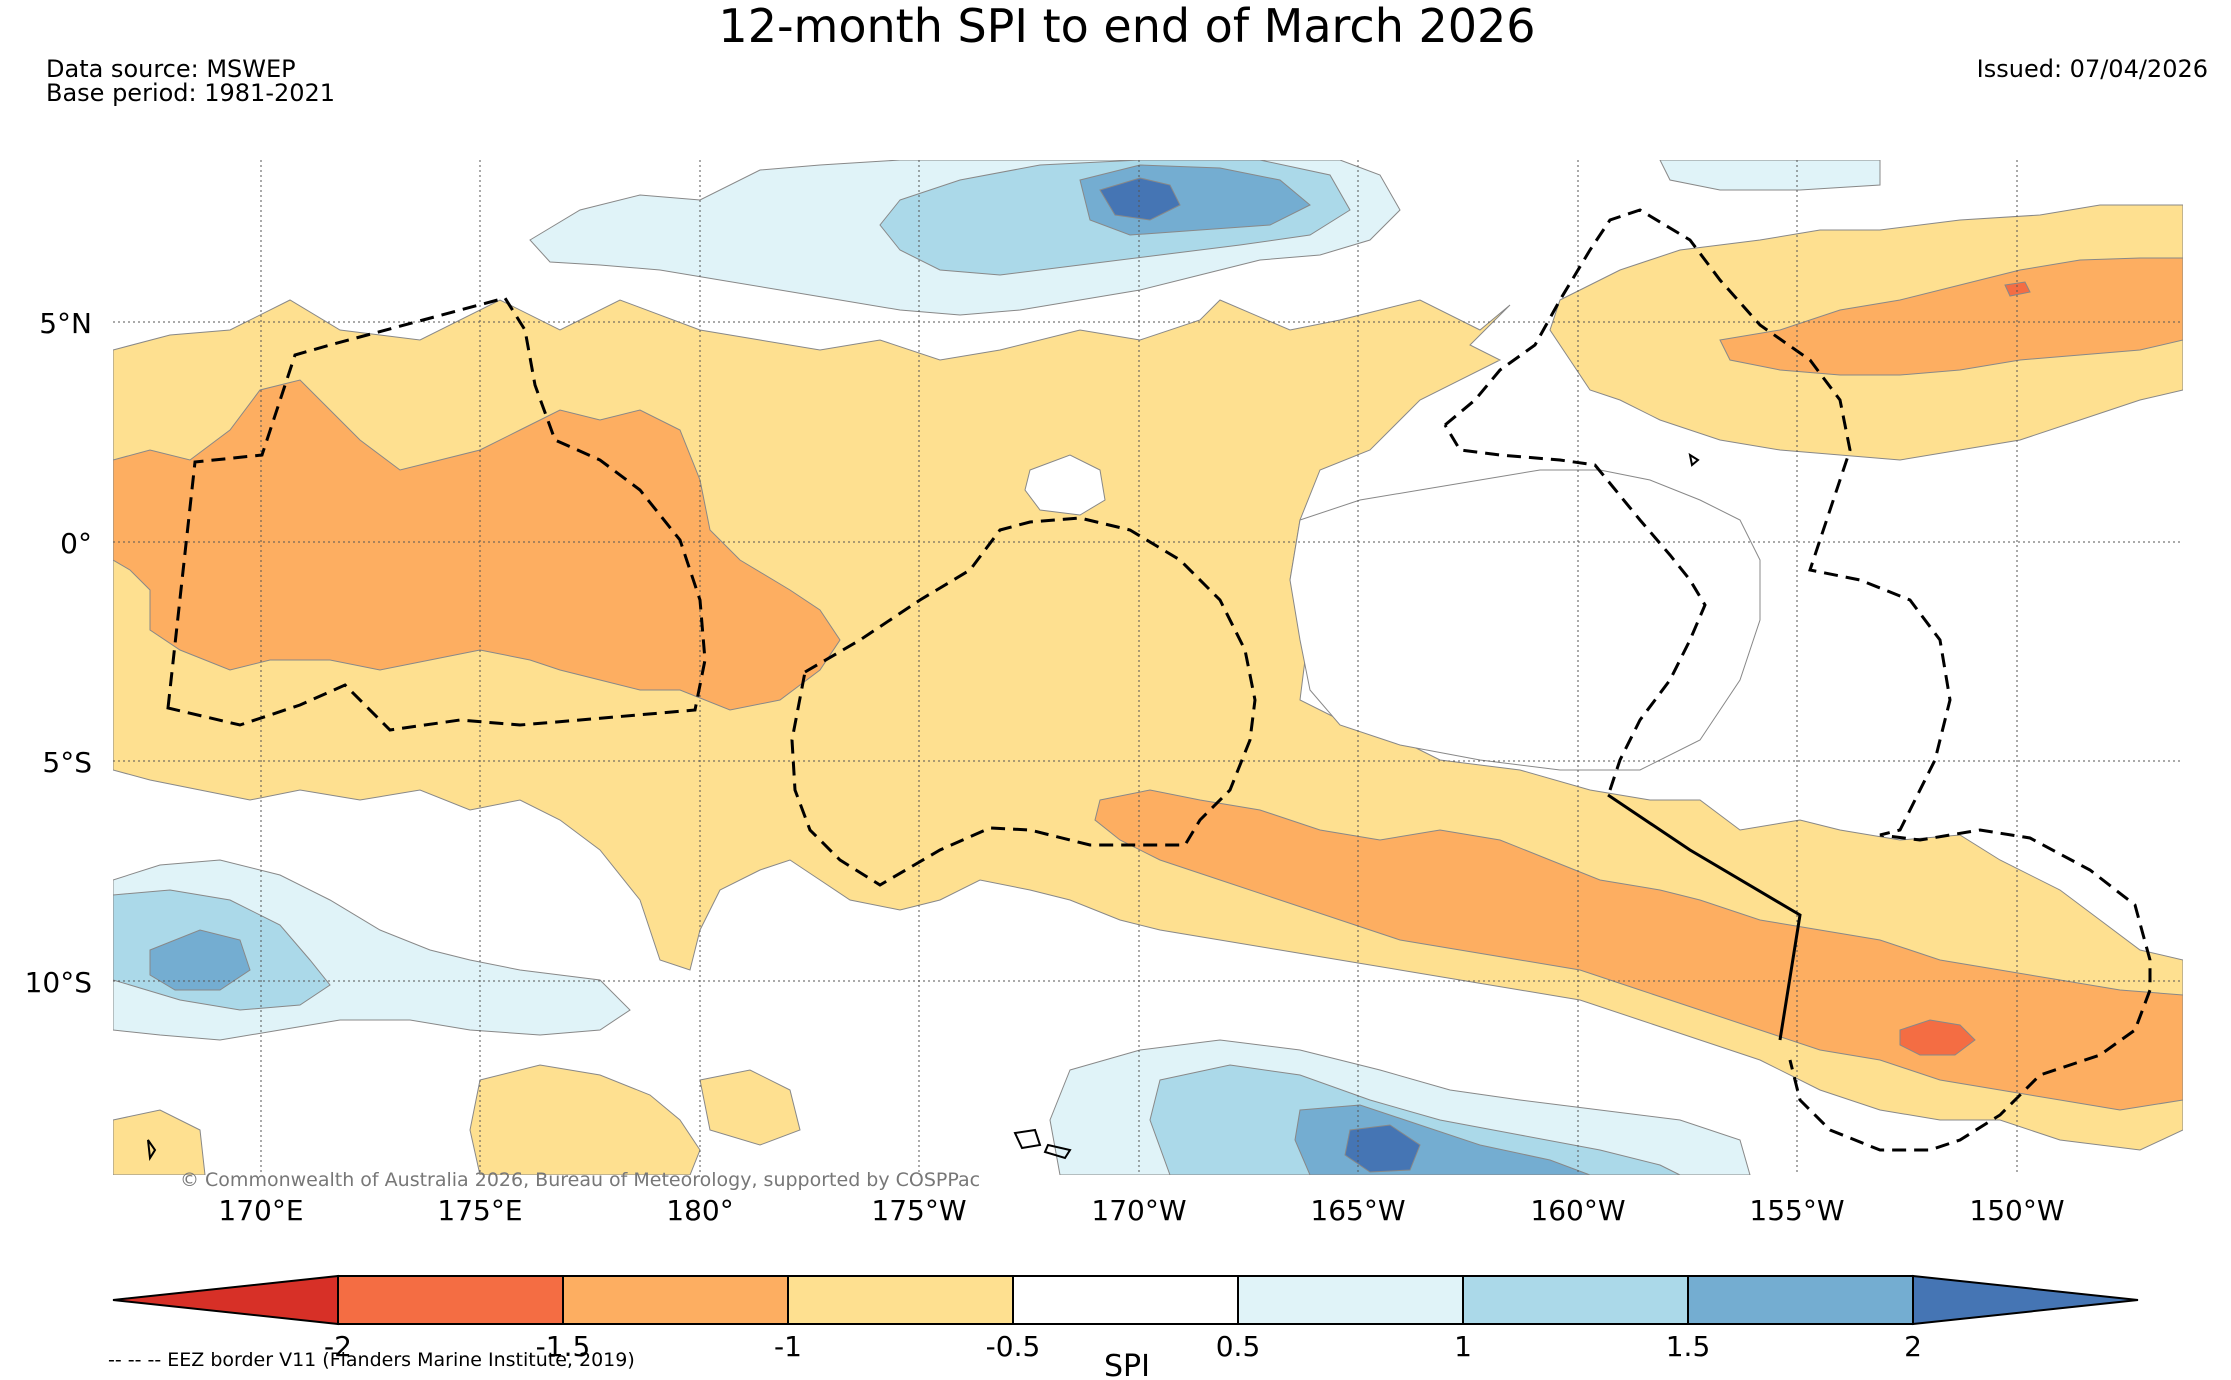  What do you see at coordinates (1127, 1364) in the screenshot?
I see `colorbar-label: SPI` at bounding box center [1127, 1364].